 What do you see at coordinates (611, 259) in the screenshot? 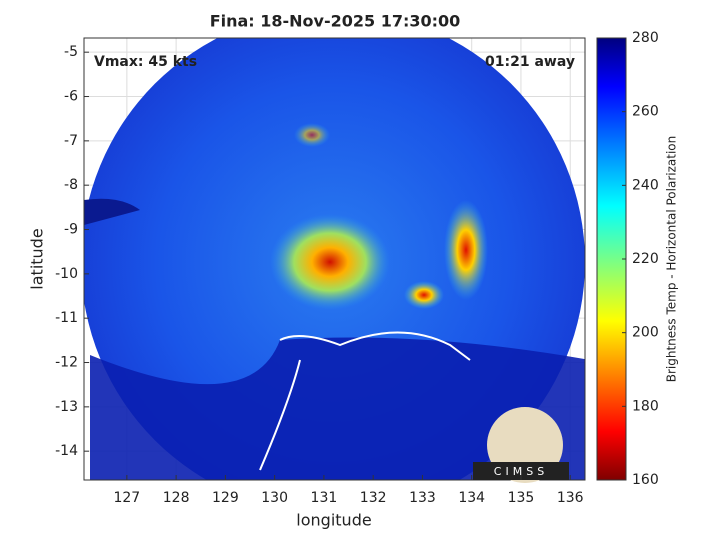
I see `colorbar-scale` at bounding box center [611, 259].